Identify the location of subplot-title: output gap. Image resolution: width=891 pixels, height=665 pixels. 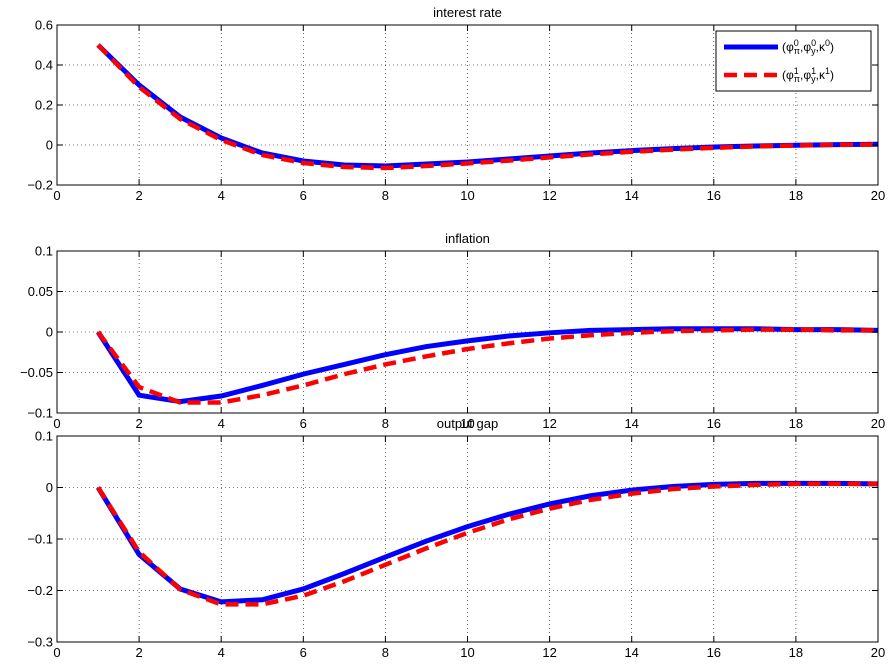
(467, 423).